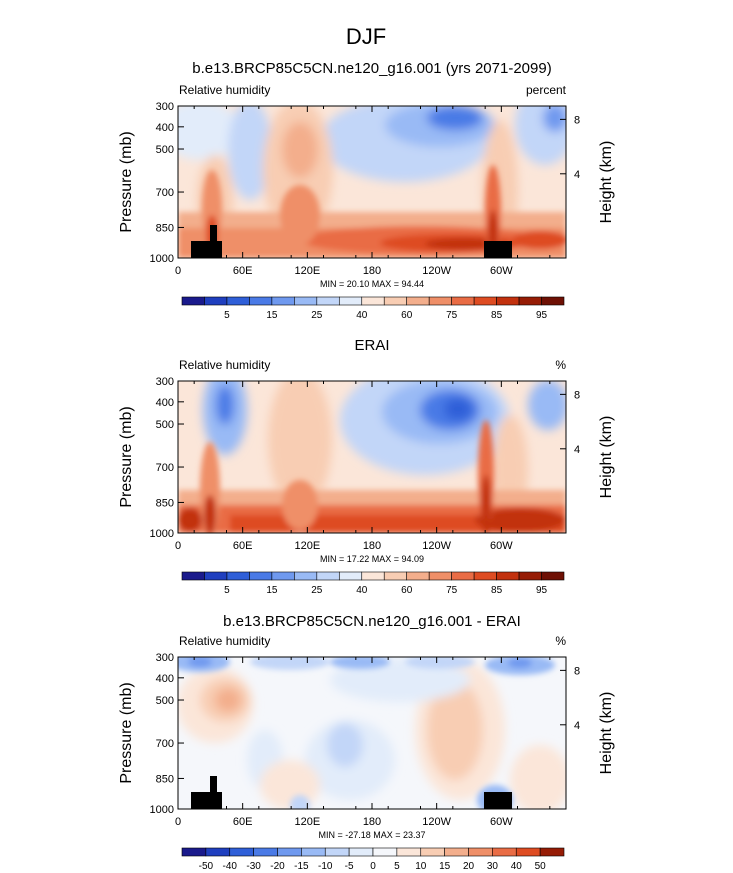  What do you see at coordinates (224, 90) in the screenshot?
I see `panel-1-left-label: Relative humidity` at bounding box center [224, 90].